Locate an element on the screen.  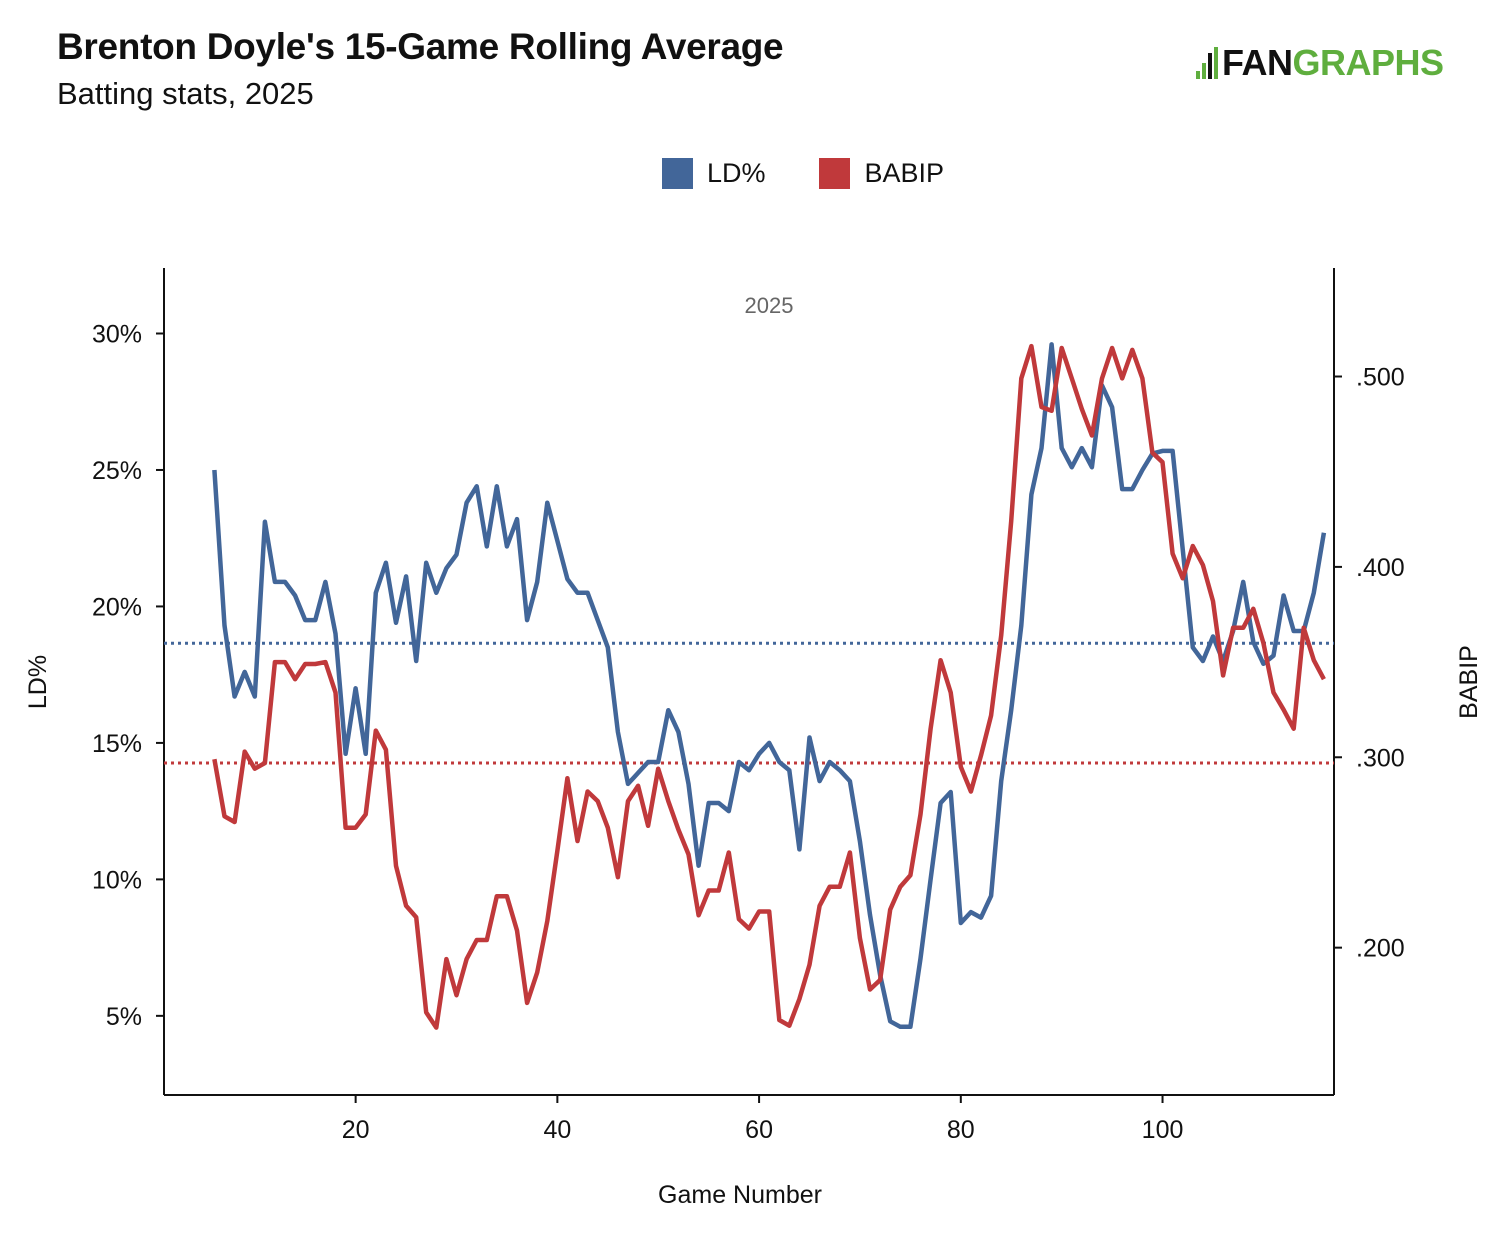
logo-text-graphs: GRAPHS is located at coordinates (1368, 62).